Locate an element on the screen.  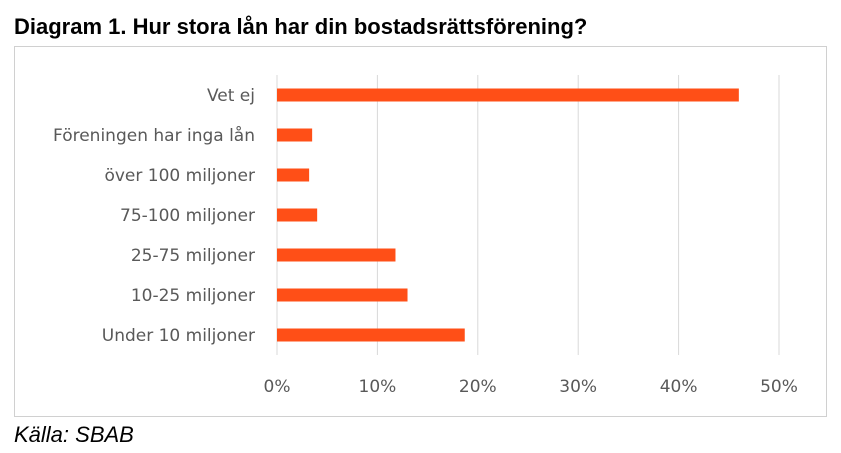
category-label: 75-100 miljoner is located at coordinates (187, 216).